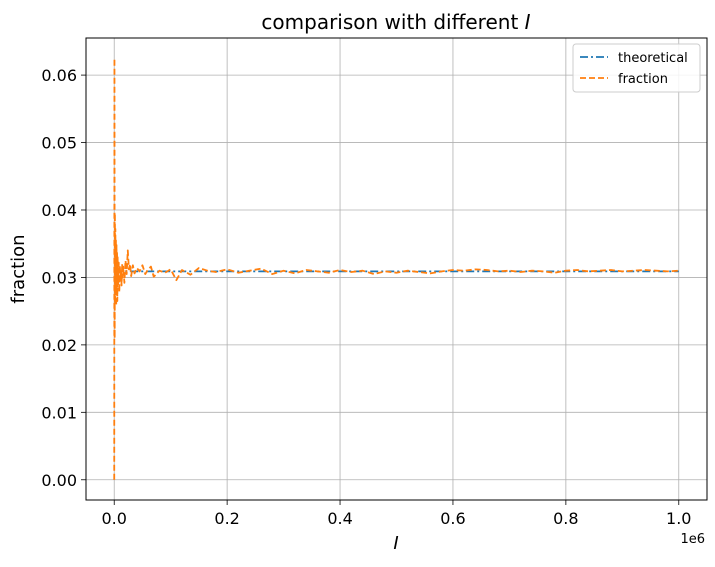 This screenshot has height=567, width=715. What do you see at coordinates (653, 58) in the screenshot?
I see `legend-label-theoretical: theoretical` at bounding box center [653, 58].